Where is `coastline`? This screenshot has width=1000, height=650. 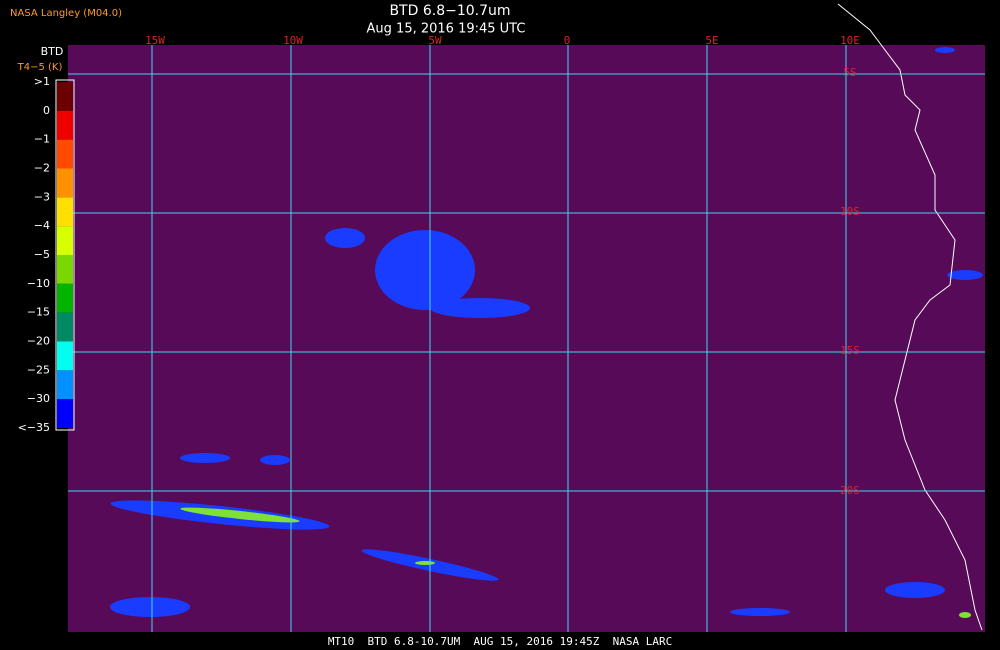
coastline is located at coordinates (910, 317).